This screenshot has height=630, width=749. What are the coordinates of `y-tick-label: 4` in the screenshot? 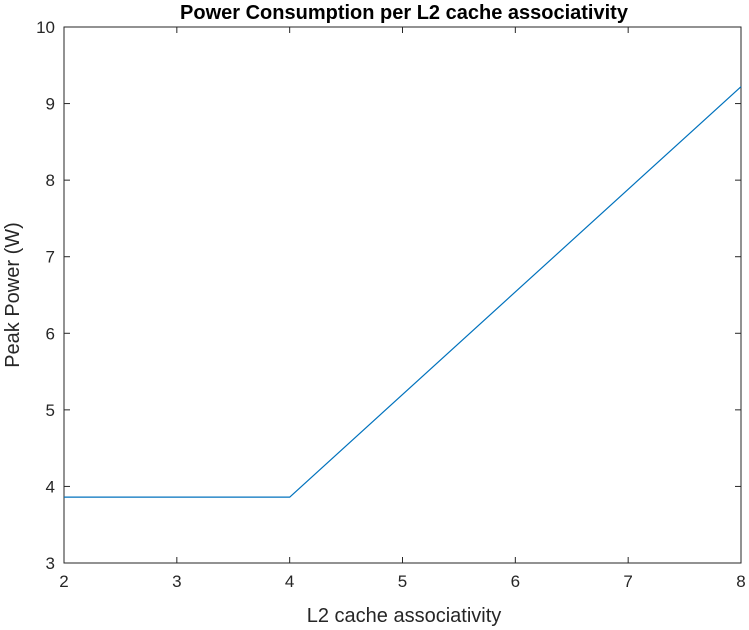 It's located at (50, 486).